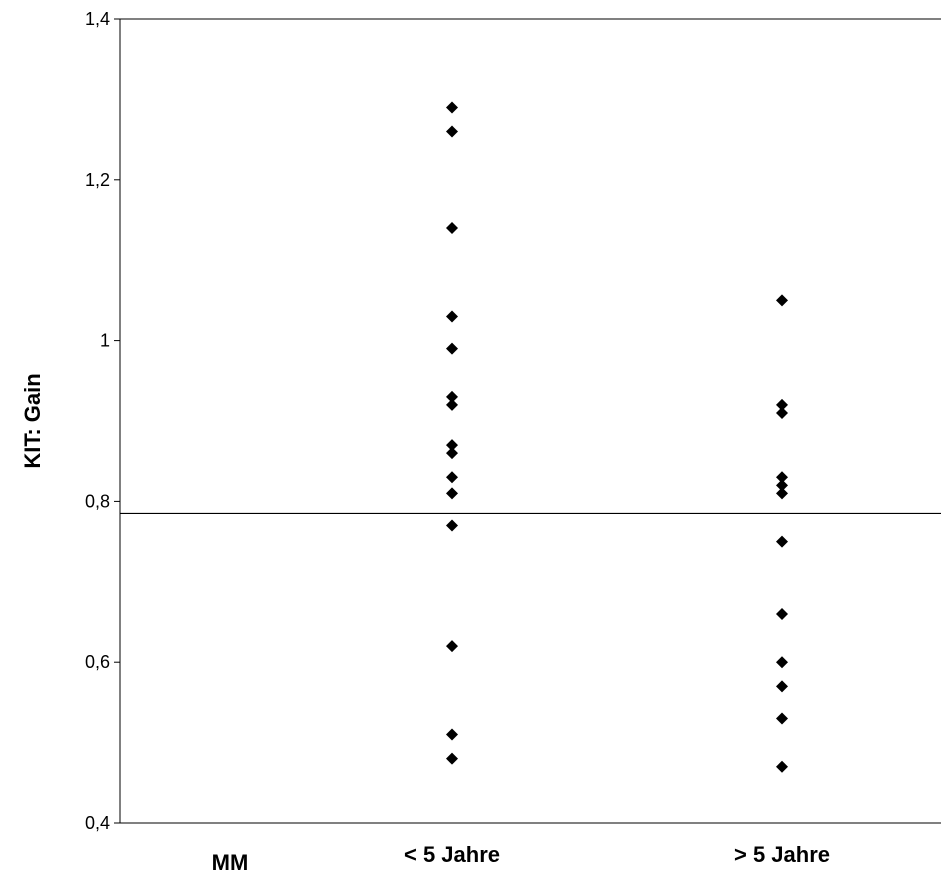 The image size is (942, 883). What do you see at coordinates (521, 858) in the screenshot?
I see `x-axis-labels: MM < 5 Jahre > 5 Jahre` at bounding box center [521, 858].